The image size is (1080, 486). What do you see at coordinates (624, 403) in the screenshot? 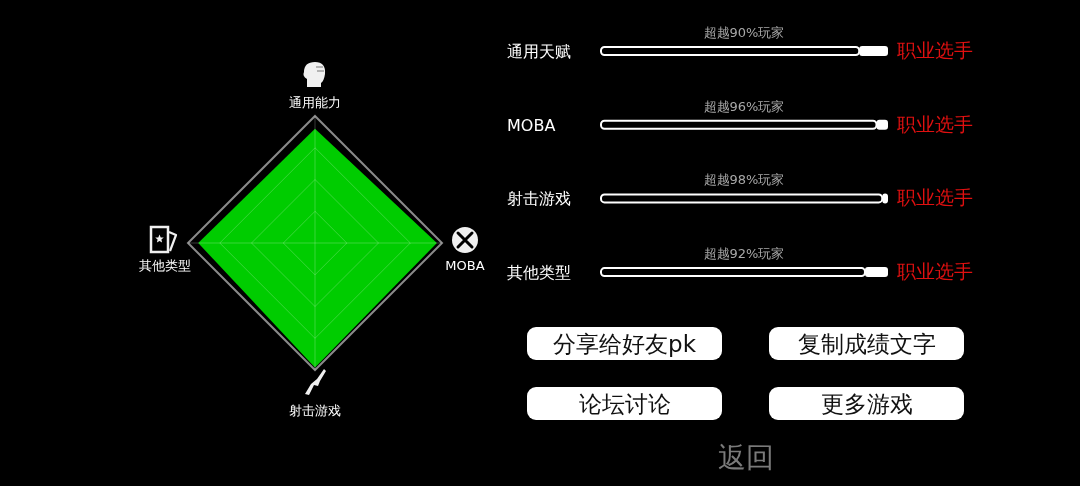
I see `button: 论坛讨论` at bounding box center [624, 403].